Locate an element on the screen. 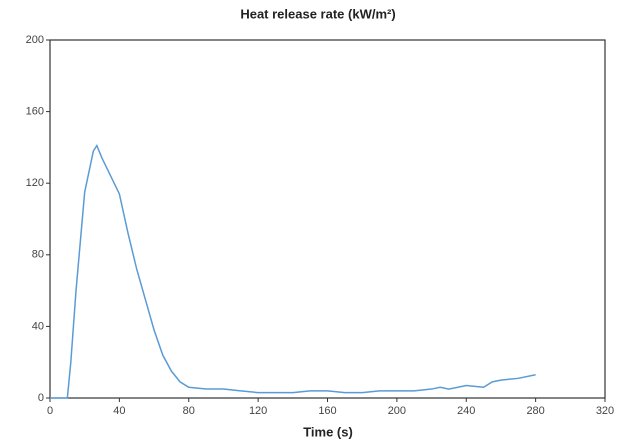  y-tick-label: 120 is located at coordinates (35, 183).